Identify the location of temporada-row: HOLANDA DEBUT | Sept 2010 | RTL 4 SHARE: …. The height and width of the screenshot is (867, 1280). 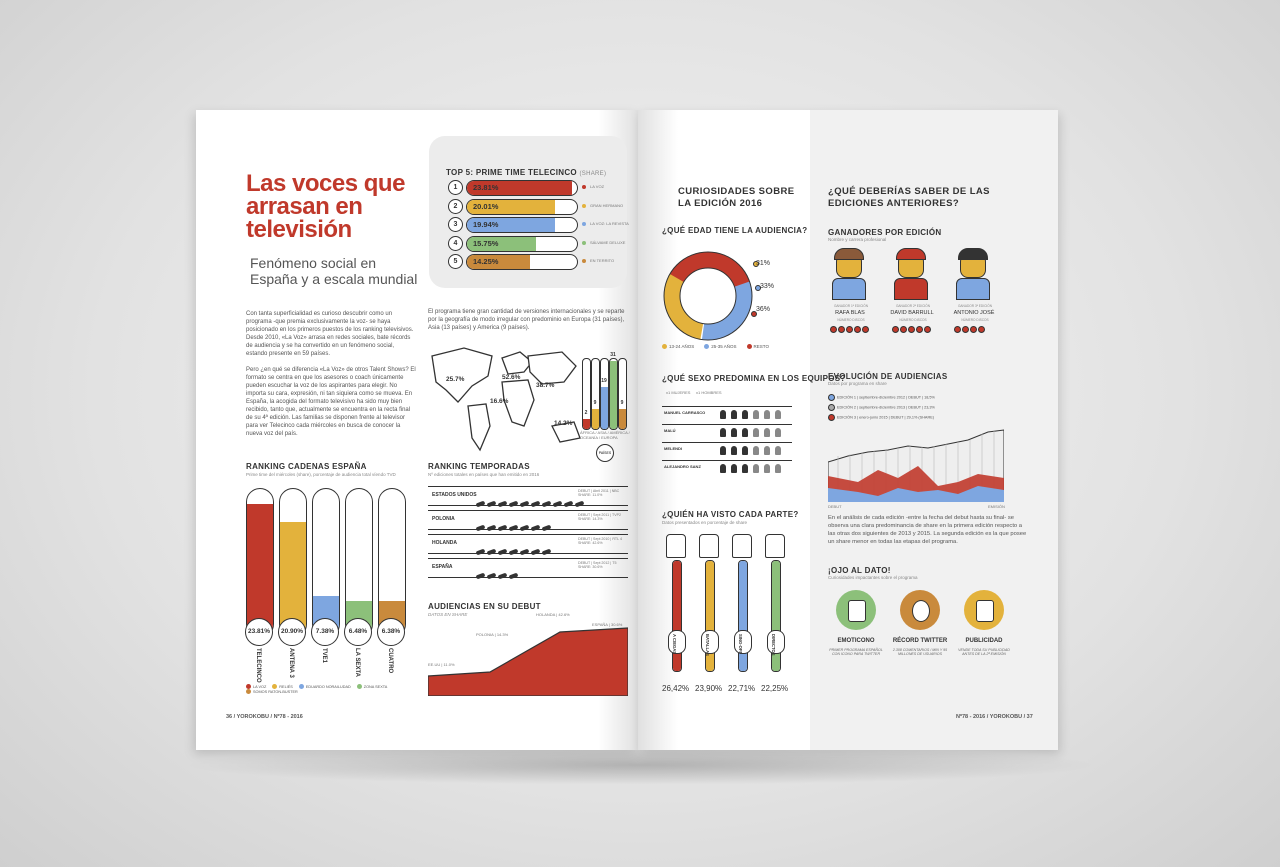
(528, 545).